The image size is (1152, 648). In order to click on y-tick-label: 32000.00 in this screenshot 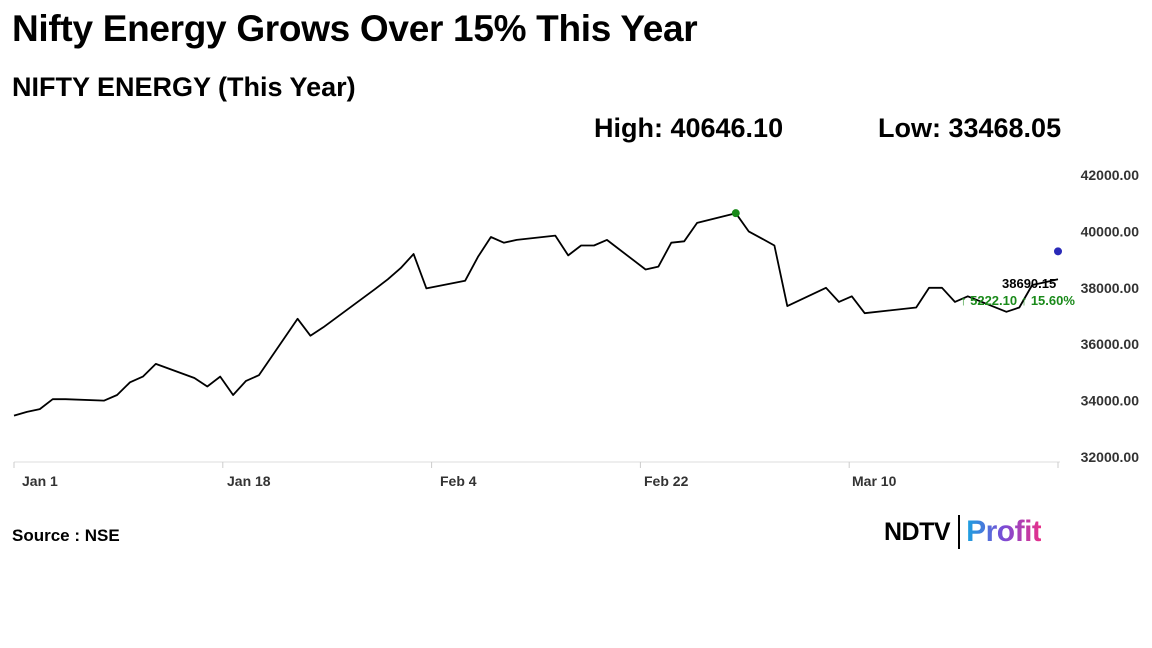, I will do `click(1110, 457)`.